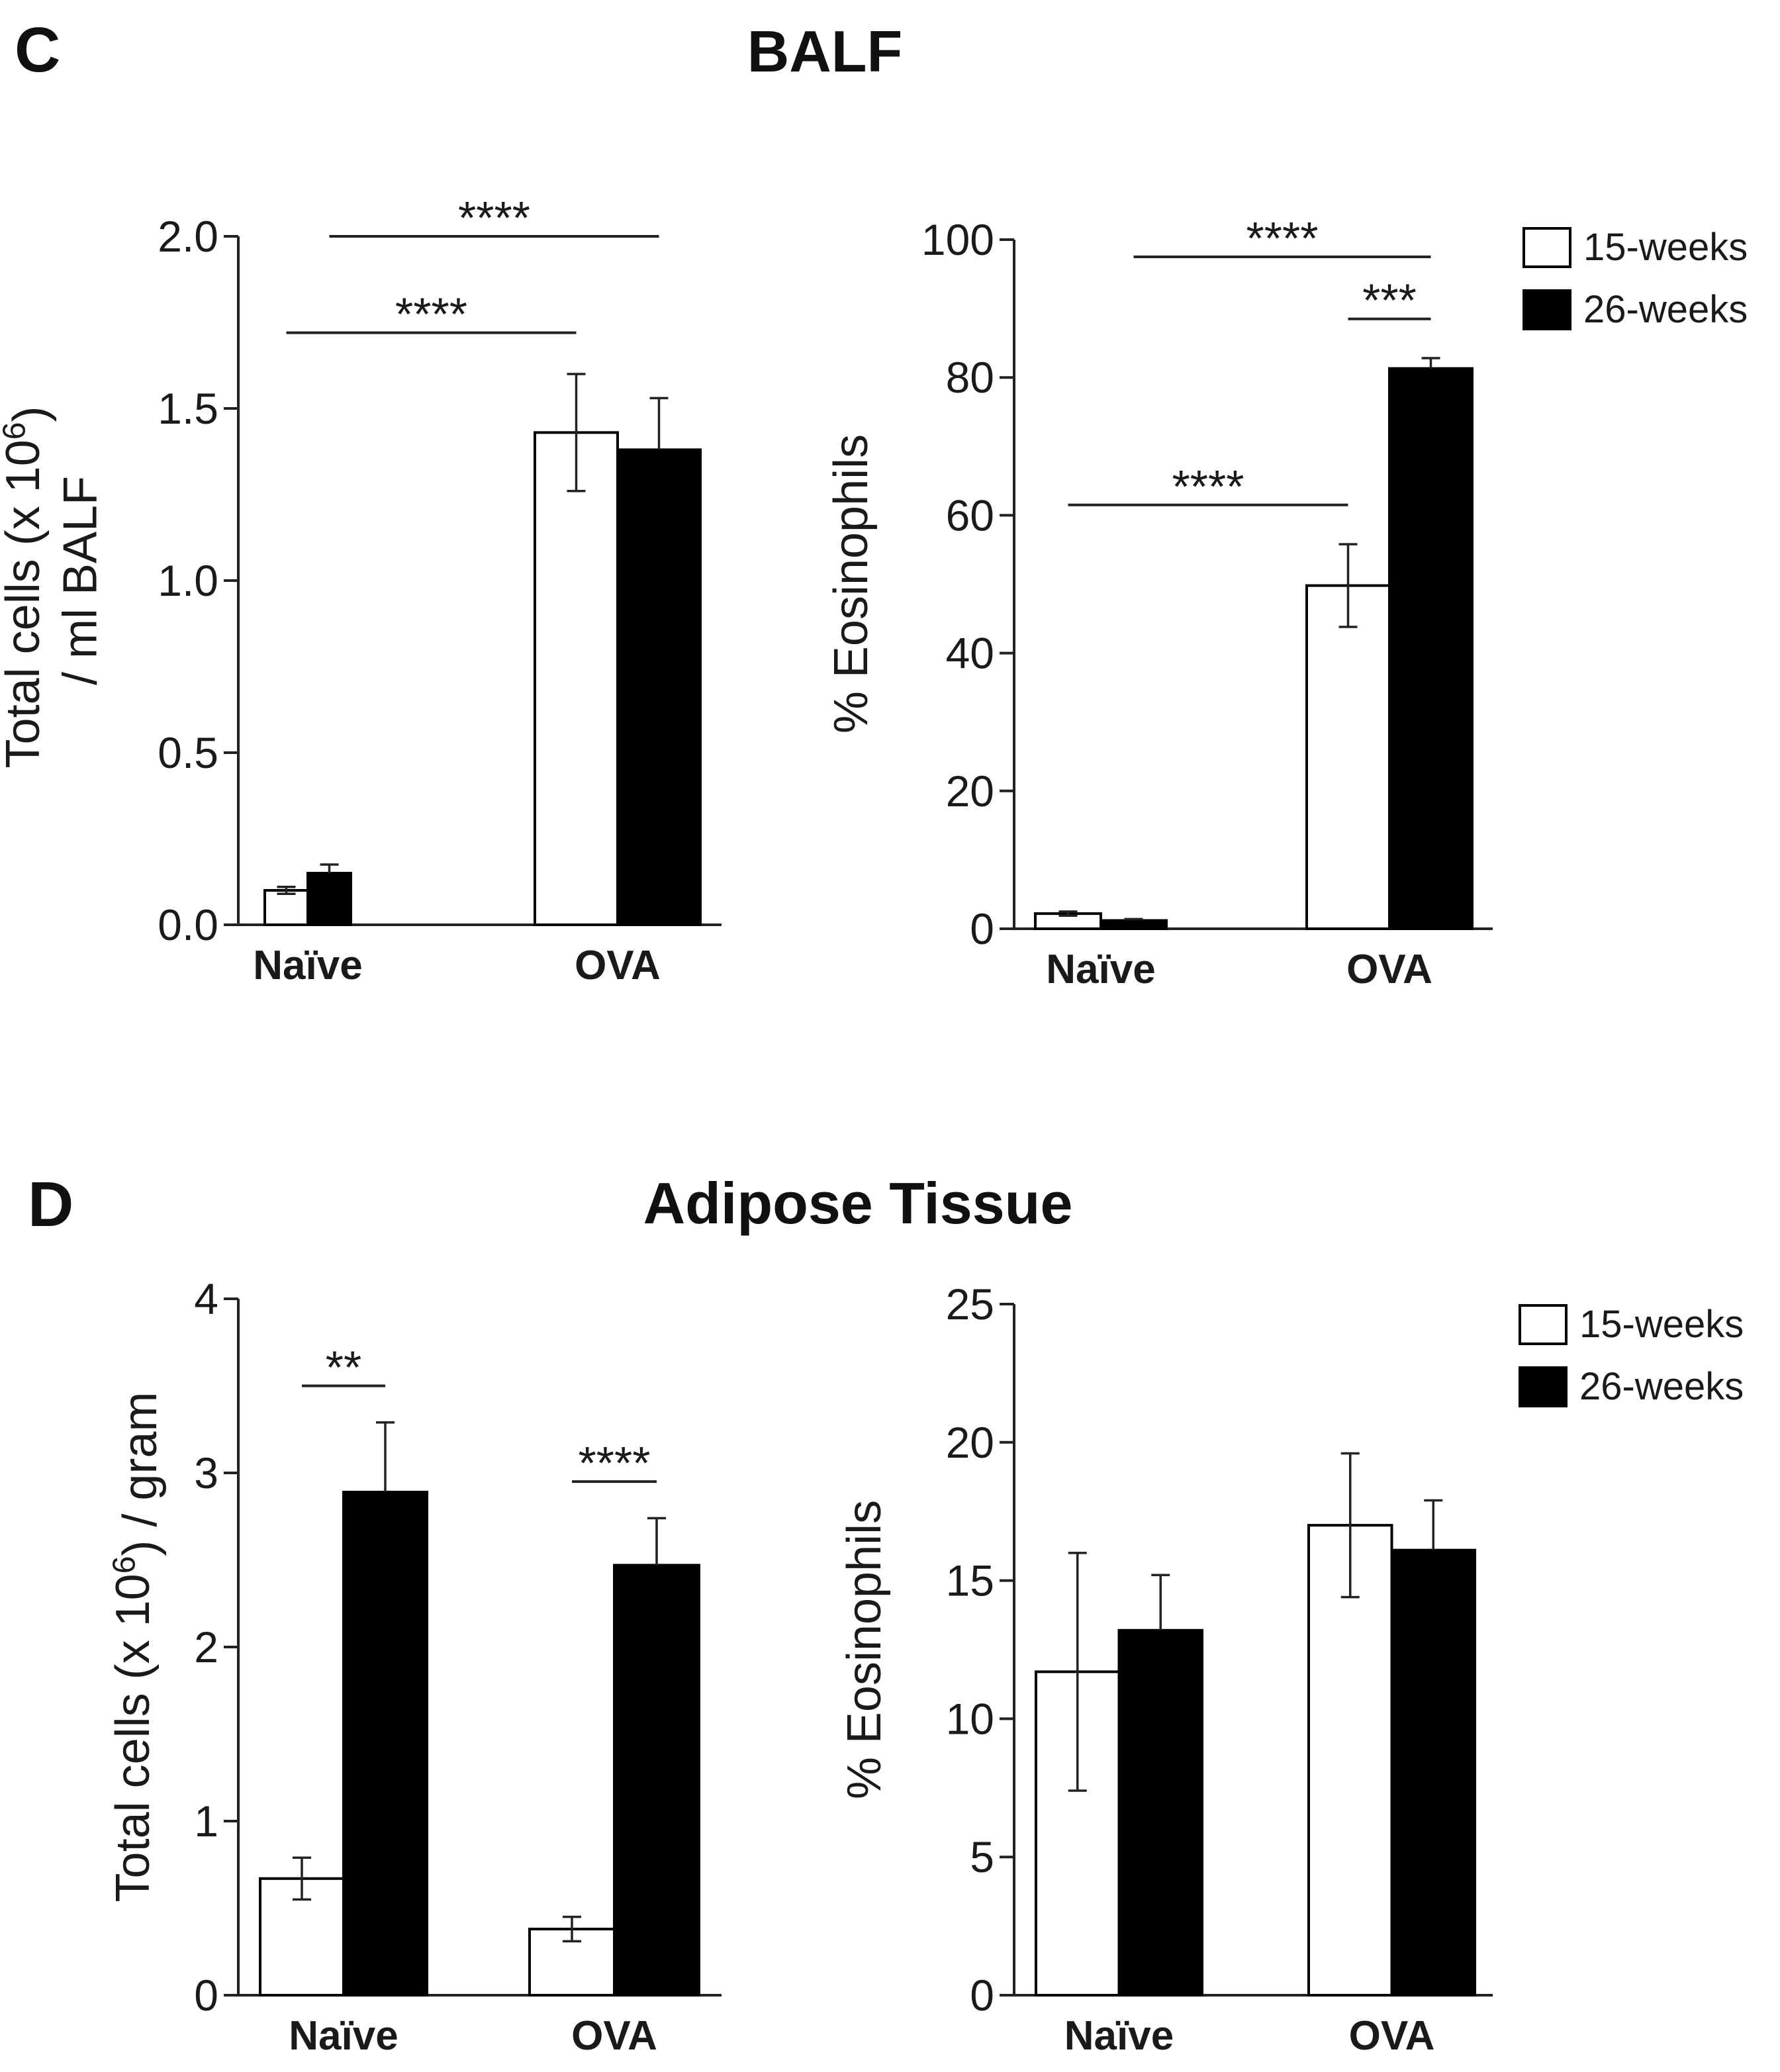 Image resolution: width=1780 pixels, height=2072 pixels. What do you see at coordinates (982, 1856) in the screenshot?
I see `y-tick-label: 5` at bounding box center [982, 1856].